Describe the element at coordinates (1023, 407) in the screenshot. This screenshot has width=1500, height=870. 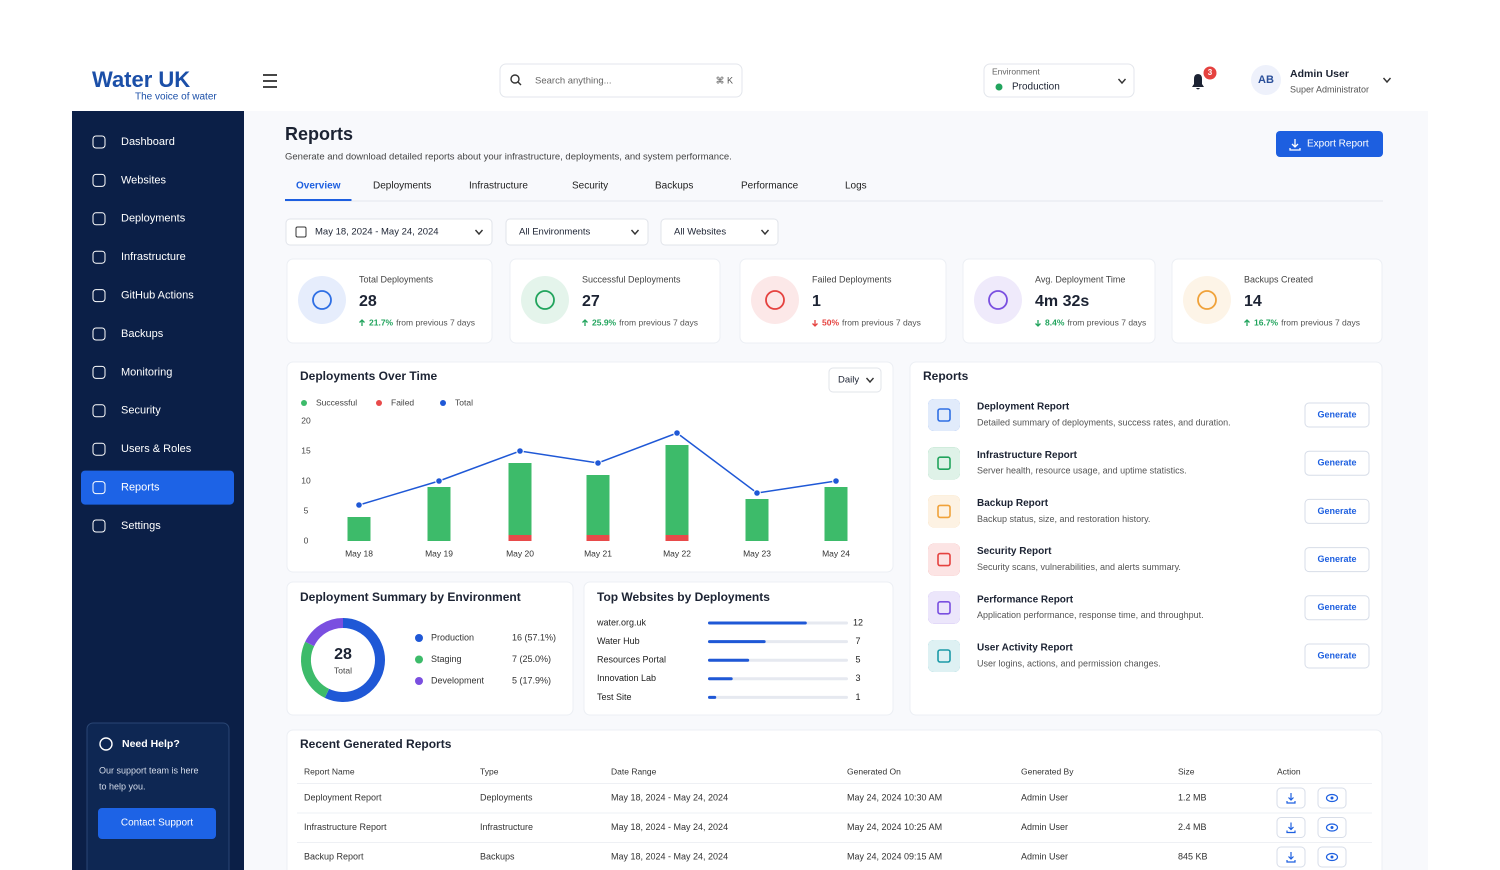
I see `report-title: Deployment Report` at that location.